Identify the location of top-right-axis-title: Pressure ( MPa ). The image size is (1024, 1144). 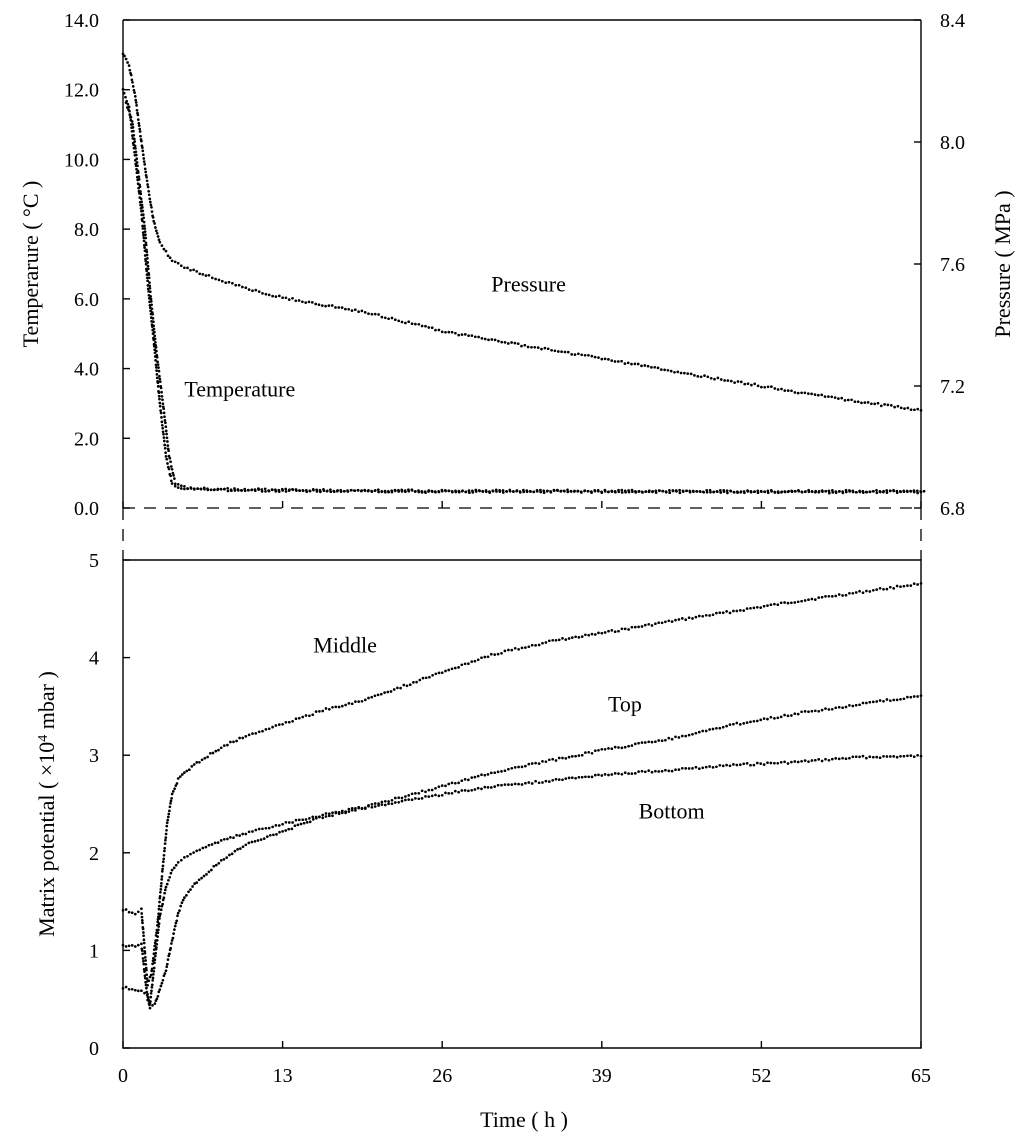
(1002, 263).